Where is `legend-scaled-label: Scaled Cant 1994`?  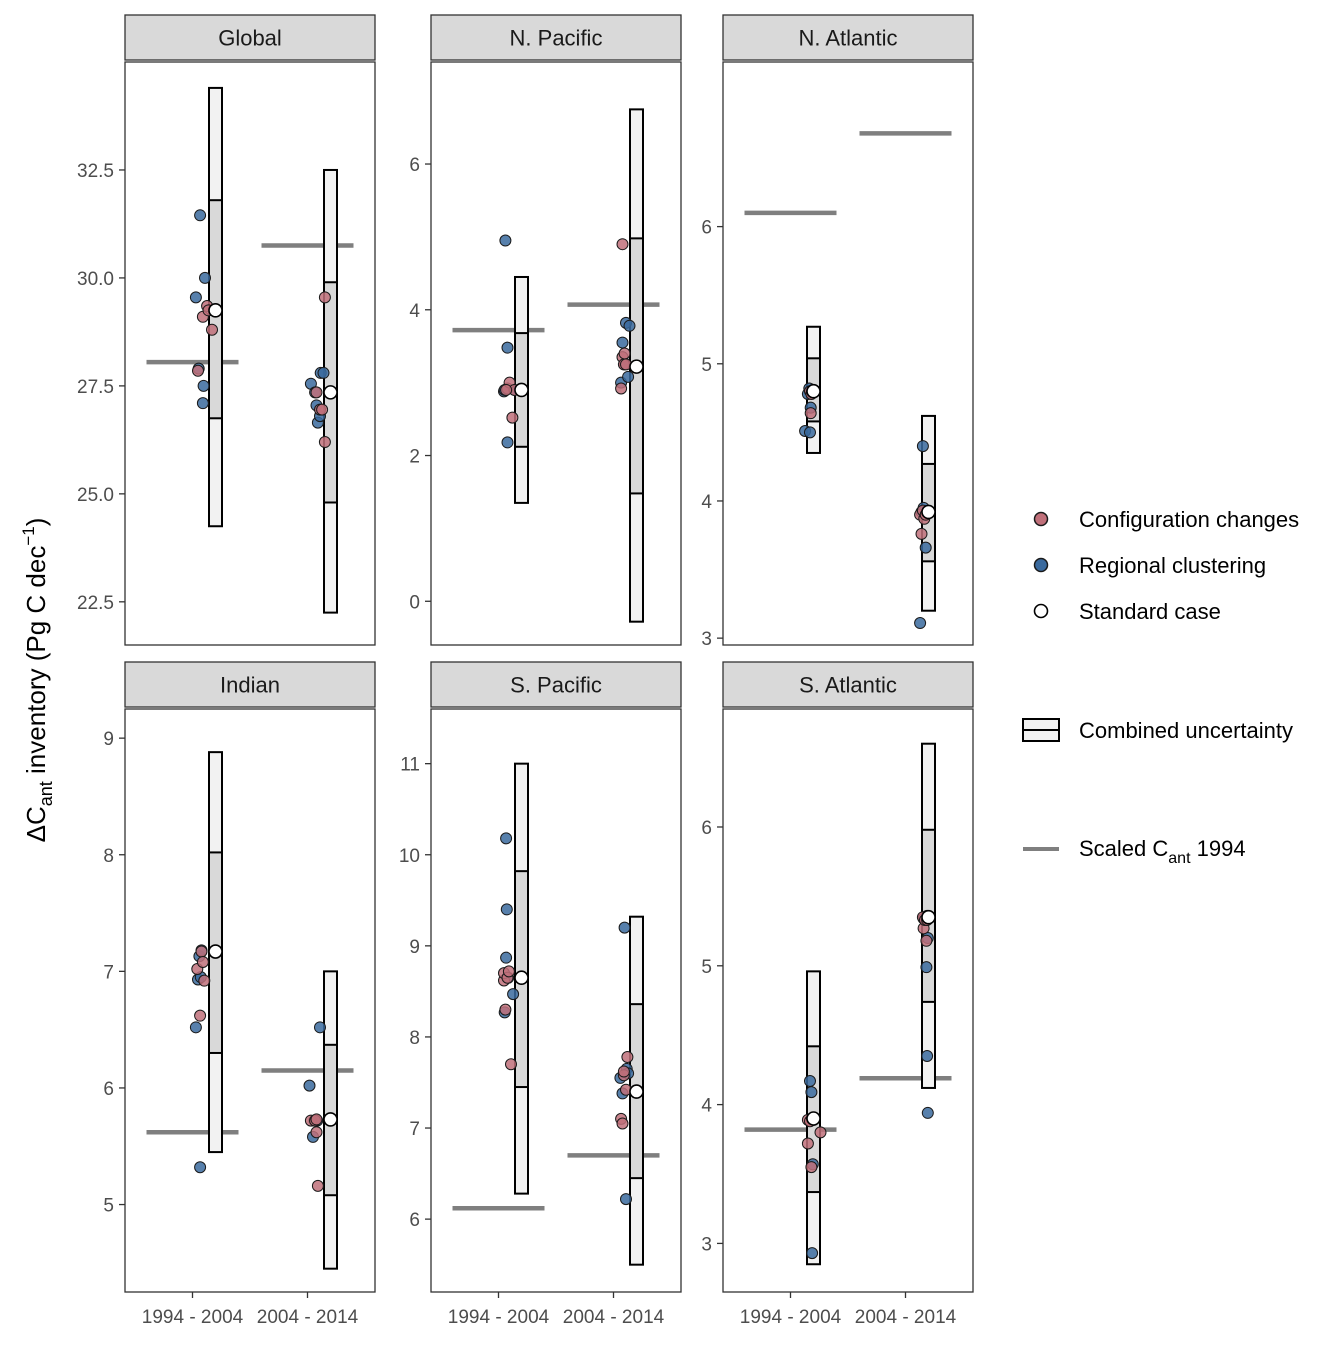
legend-scaled-label: Scaled Cant 1994 is located at coordinates (1162, 851).